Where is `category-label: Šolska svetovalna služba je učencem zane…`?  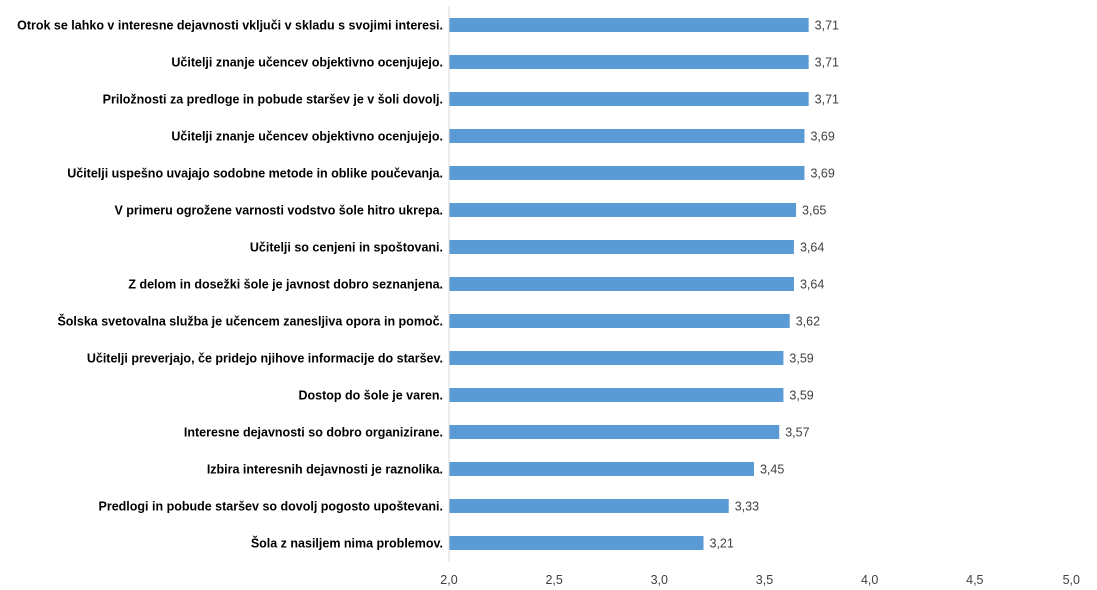
category-label: Šolska svetovalna služba je učencem zane… is located at coordinates (250, 321).